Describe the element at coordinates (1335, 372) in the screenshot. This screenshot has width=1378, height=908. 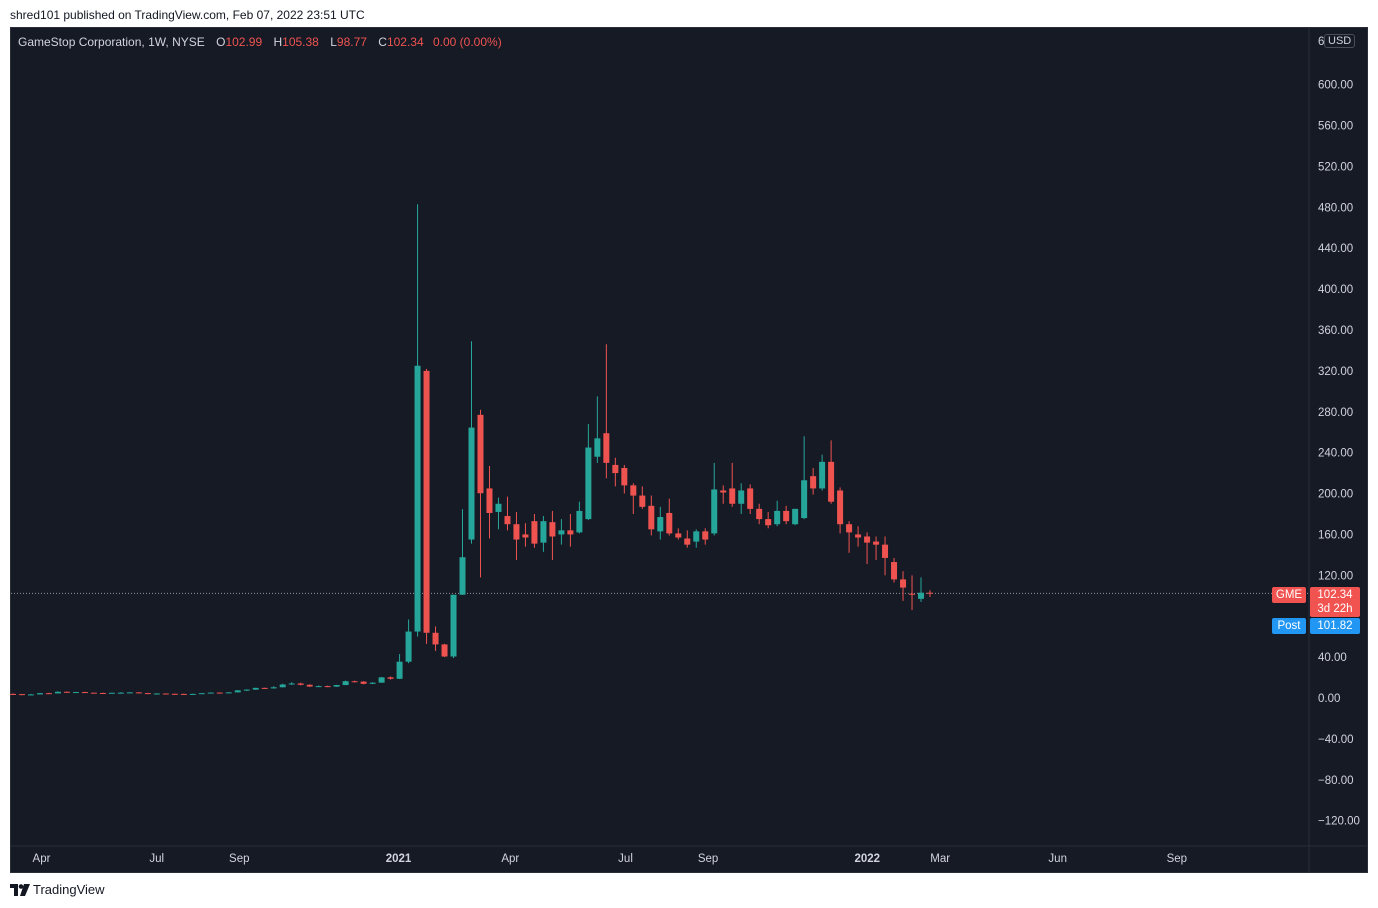
I see `y-tick-label: 320.00` at that location.